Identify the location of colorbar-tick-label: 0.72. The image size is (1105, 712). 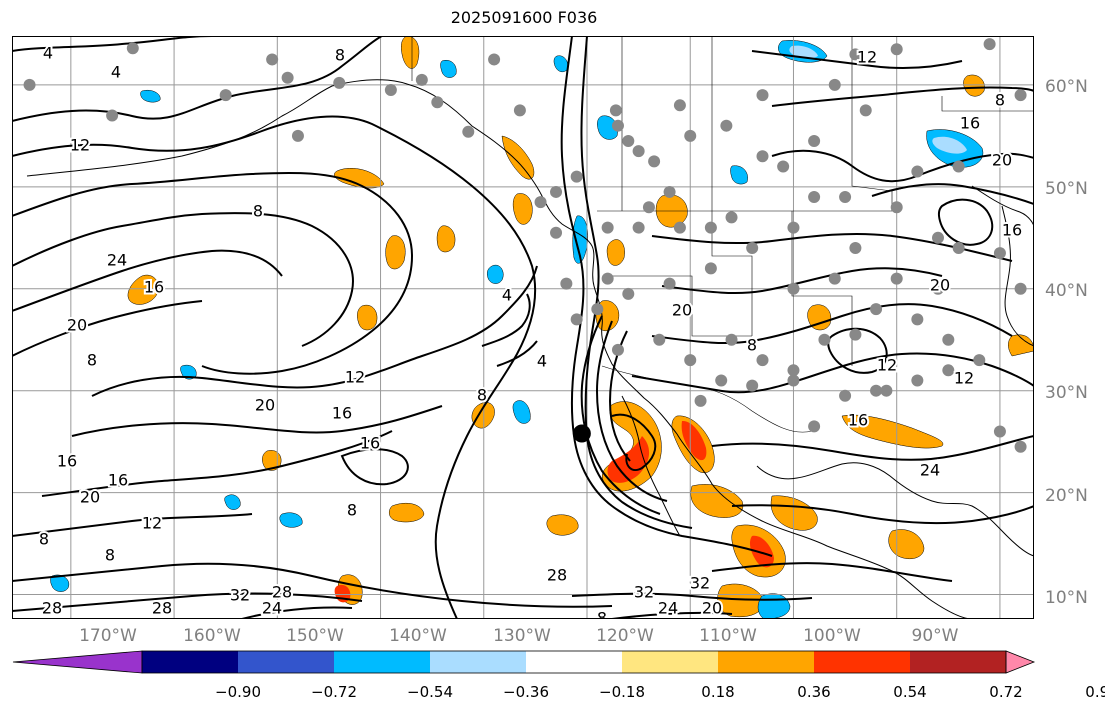
(1006, 692).